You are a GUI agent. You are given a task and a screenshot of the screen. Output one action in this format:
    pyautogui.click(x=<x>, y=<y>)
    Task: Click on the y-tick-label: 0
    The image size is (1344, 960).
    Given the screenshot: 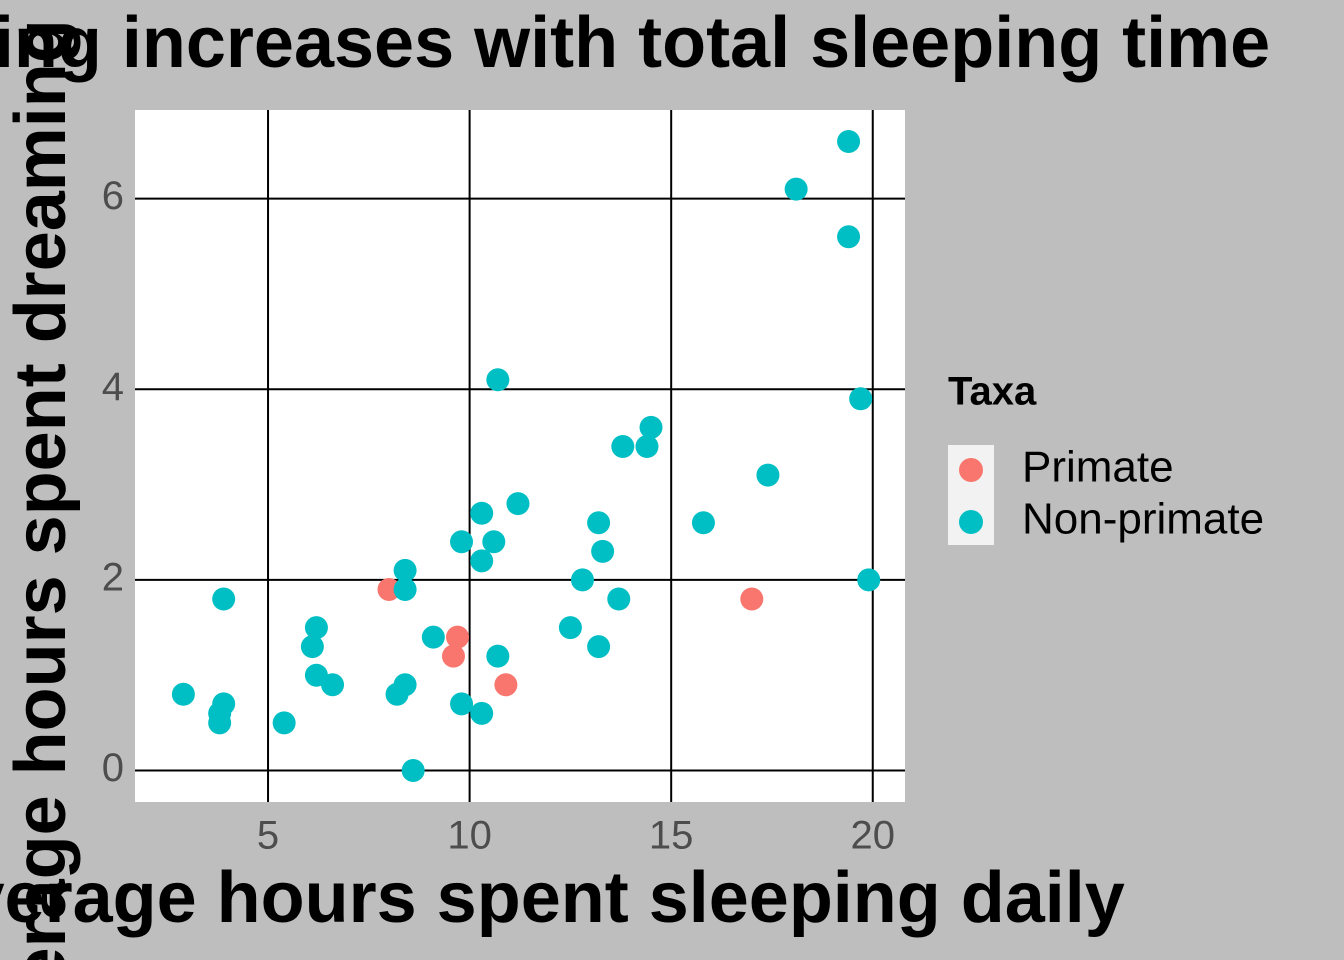 What is the action you would take?
    pyautogui.click(x=113, y=768)
    